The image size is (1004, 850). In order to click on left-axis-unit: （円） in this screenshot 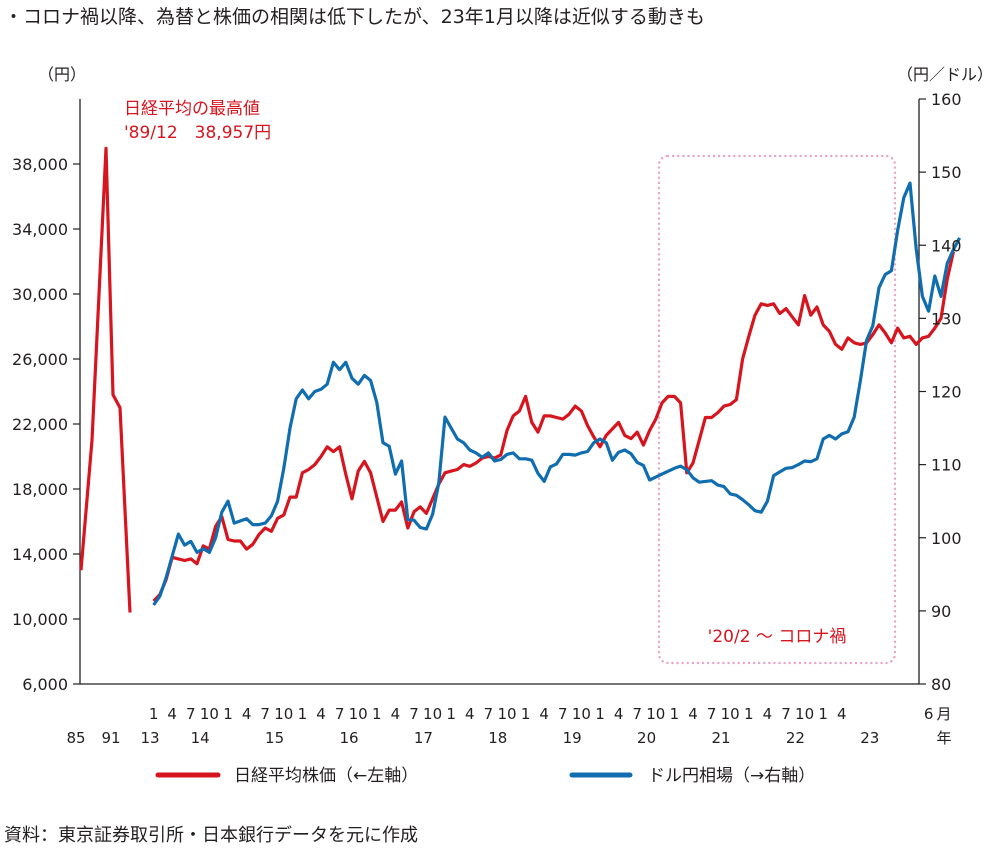, I will do `click(62, 74)`.